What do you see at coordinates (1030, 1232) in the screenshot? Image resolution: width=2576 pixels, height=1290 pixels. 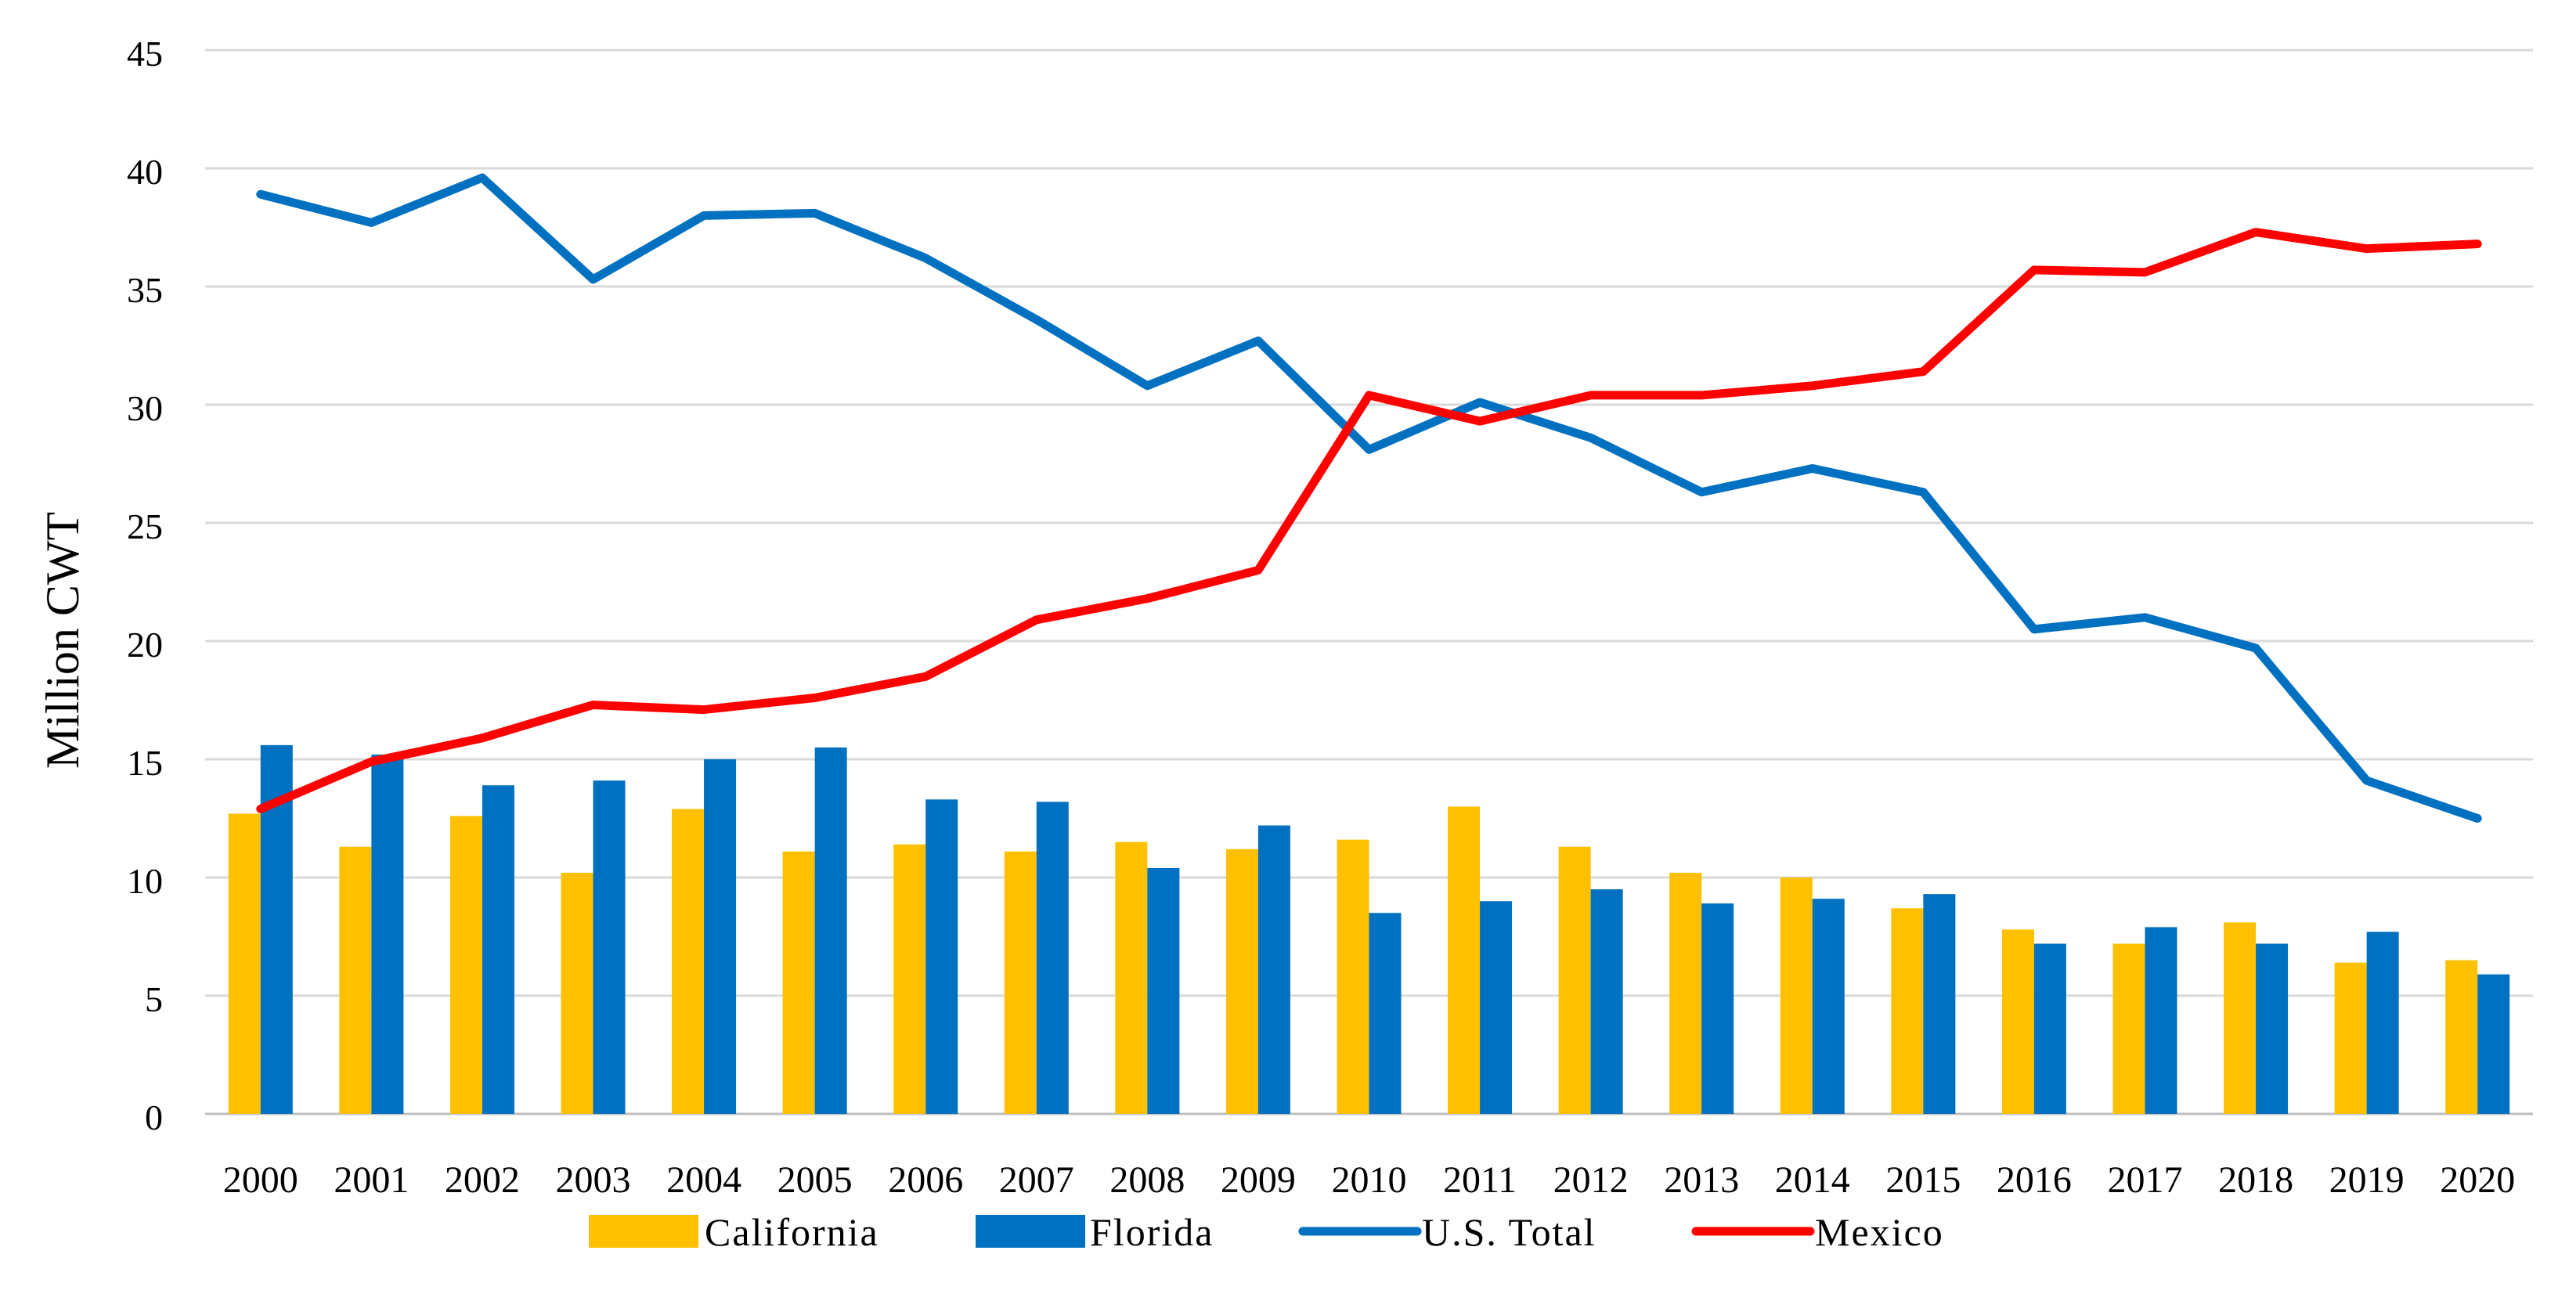 I see `legend-swatch-florida` at bounding box center [1030, 1232].